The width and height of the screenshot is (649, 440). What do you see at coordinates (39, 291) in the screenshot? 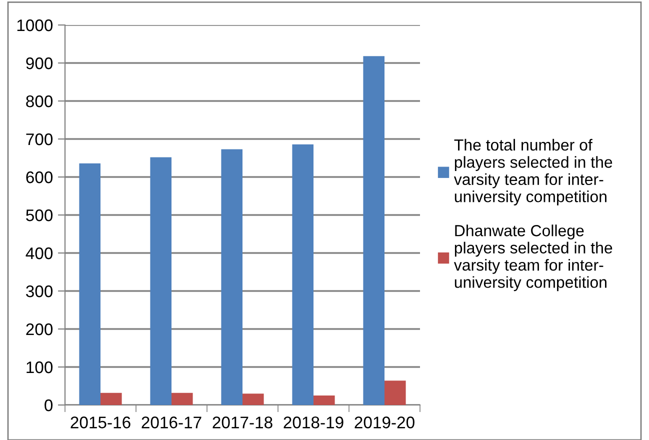
I see `y-tick-label: 300` at bounding box center [39, 291].